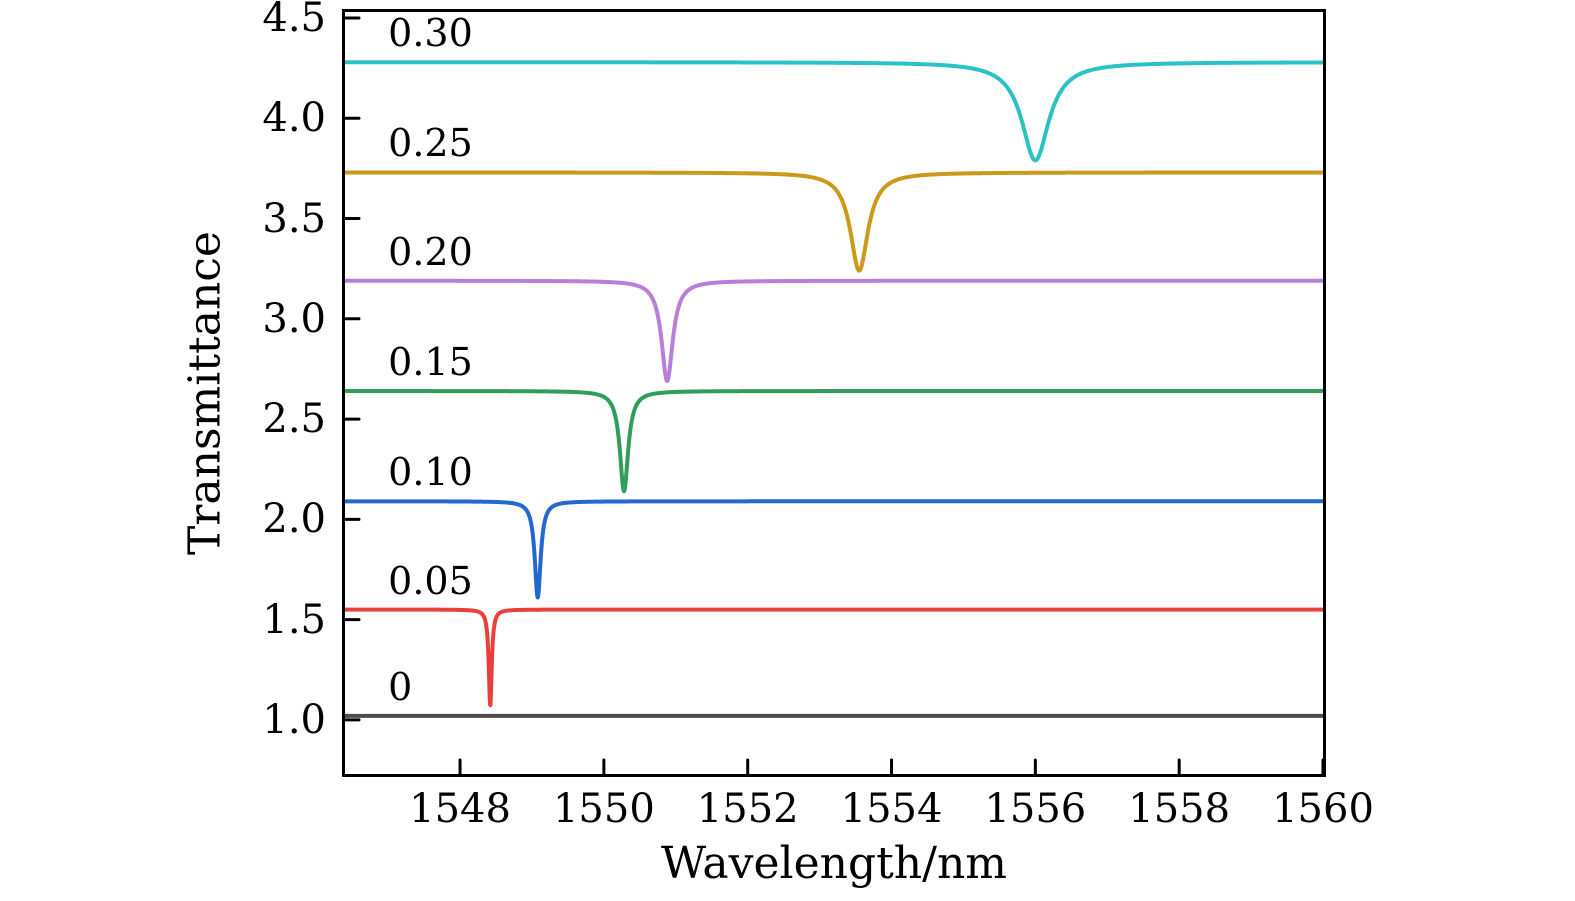  Describe the element at coordinates (294, 719) in the screenshot. I see `y-tick-label: 1.0` at that location.